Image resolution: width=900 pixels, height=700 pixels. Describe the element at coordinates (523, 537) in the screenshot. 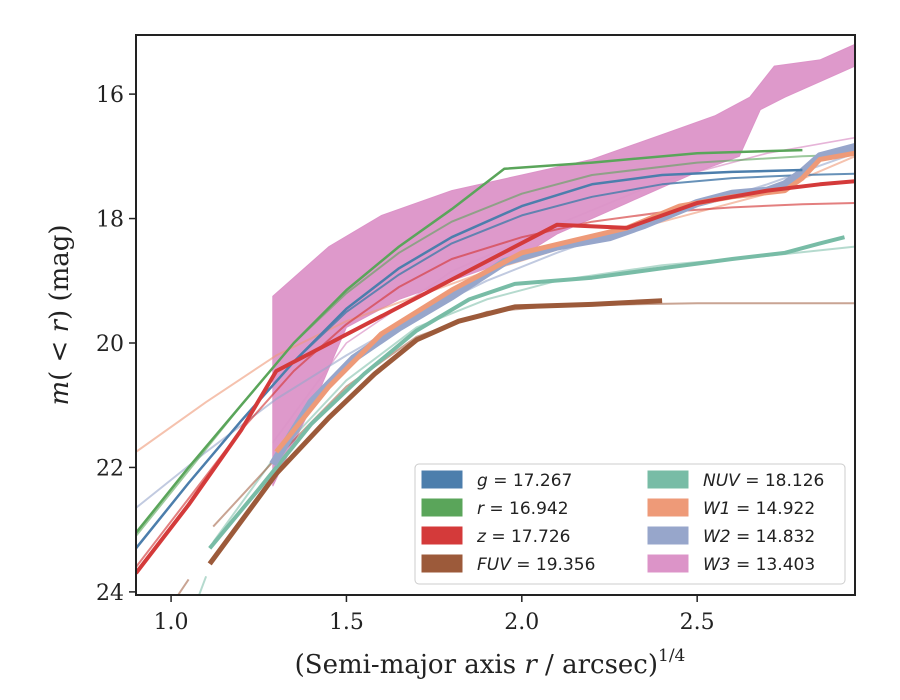

I see `legend-label-z: z = 17.726` at that location.